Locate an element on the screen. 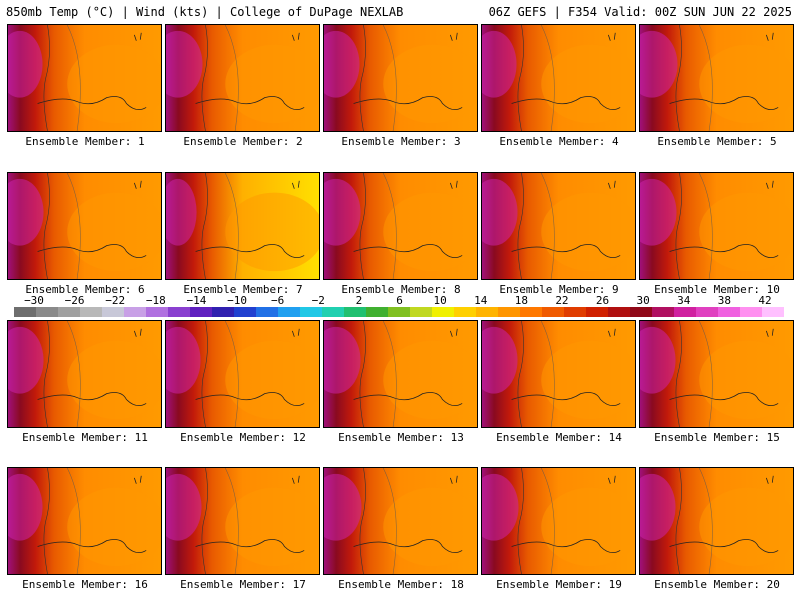  ensemble-member-label: Ensemble Member: 14 is located at coordinates (559, 437).